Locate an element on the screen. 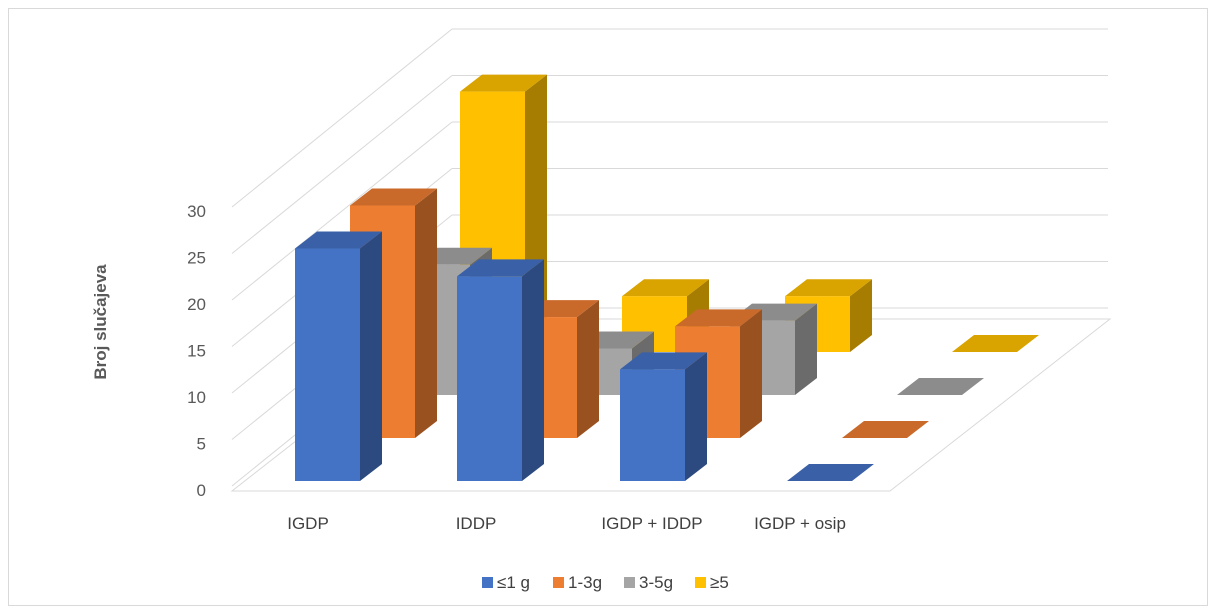  y-axis-ticks: 0 5 10 15 20 25 30 is located at coordinates (196, 351).